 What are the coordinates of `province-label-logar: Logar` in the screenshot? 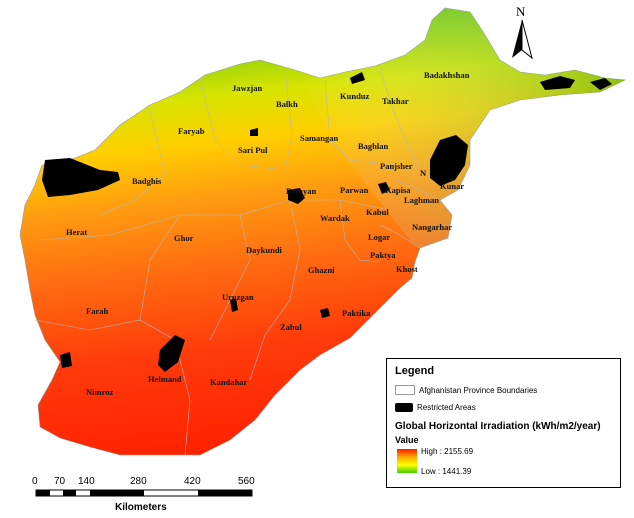 It's located at (379, 237).